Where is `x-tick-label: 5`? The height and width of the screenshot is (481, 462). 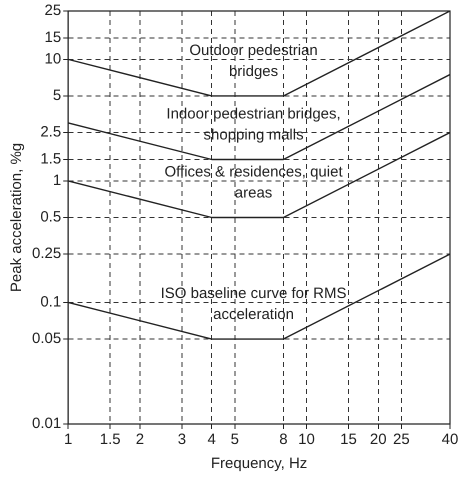 x-tick-label: 5 is located at coordinates (234, 439).